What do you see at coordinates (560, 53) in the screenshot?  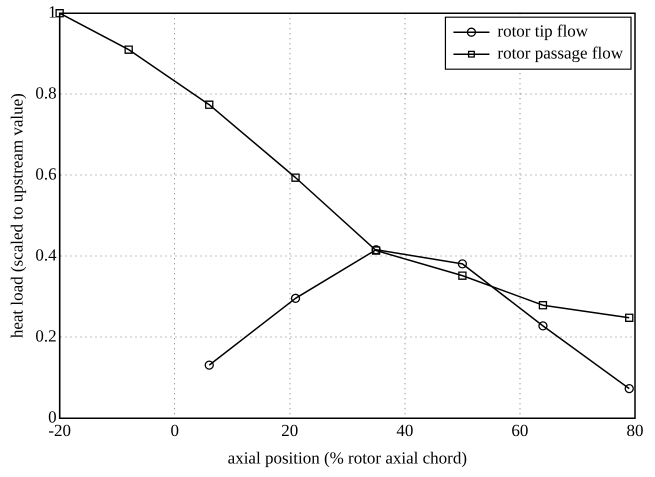 I see `legend-label: rotor passage flow` at bounding box center [560, 53].